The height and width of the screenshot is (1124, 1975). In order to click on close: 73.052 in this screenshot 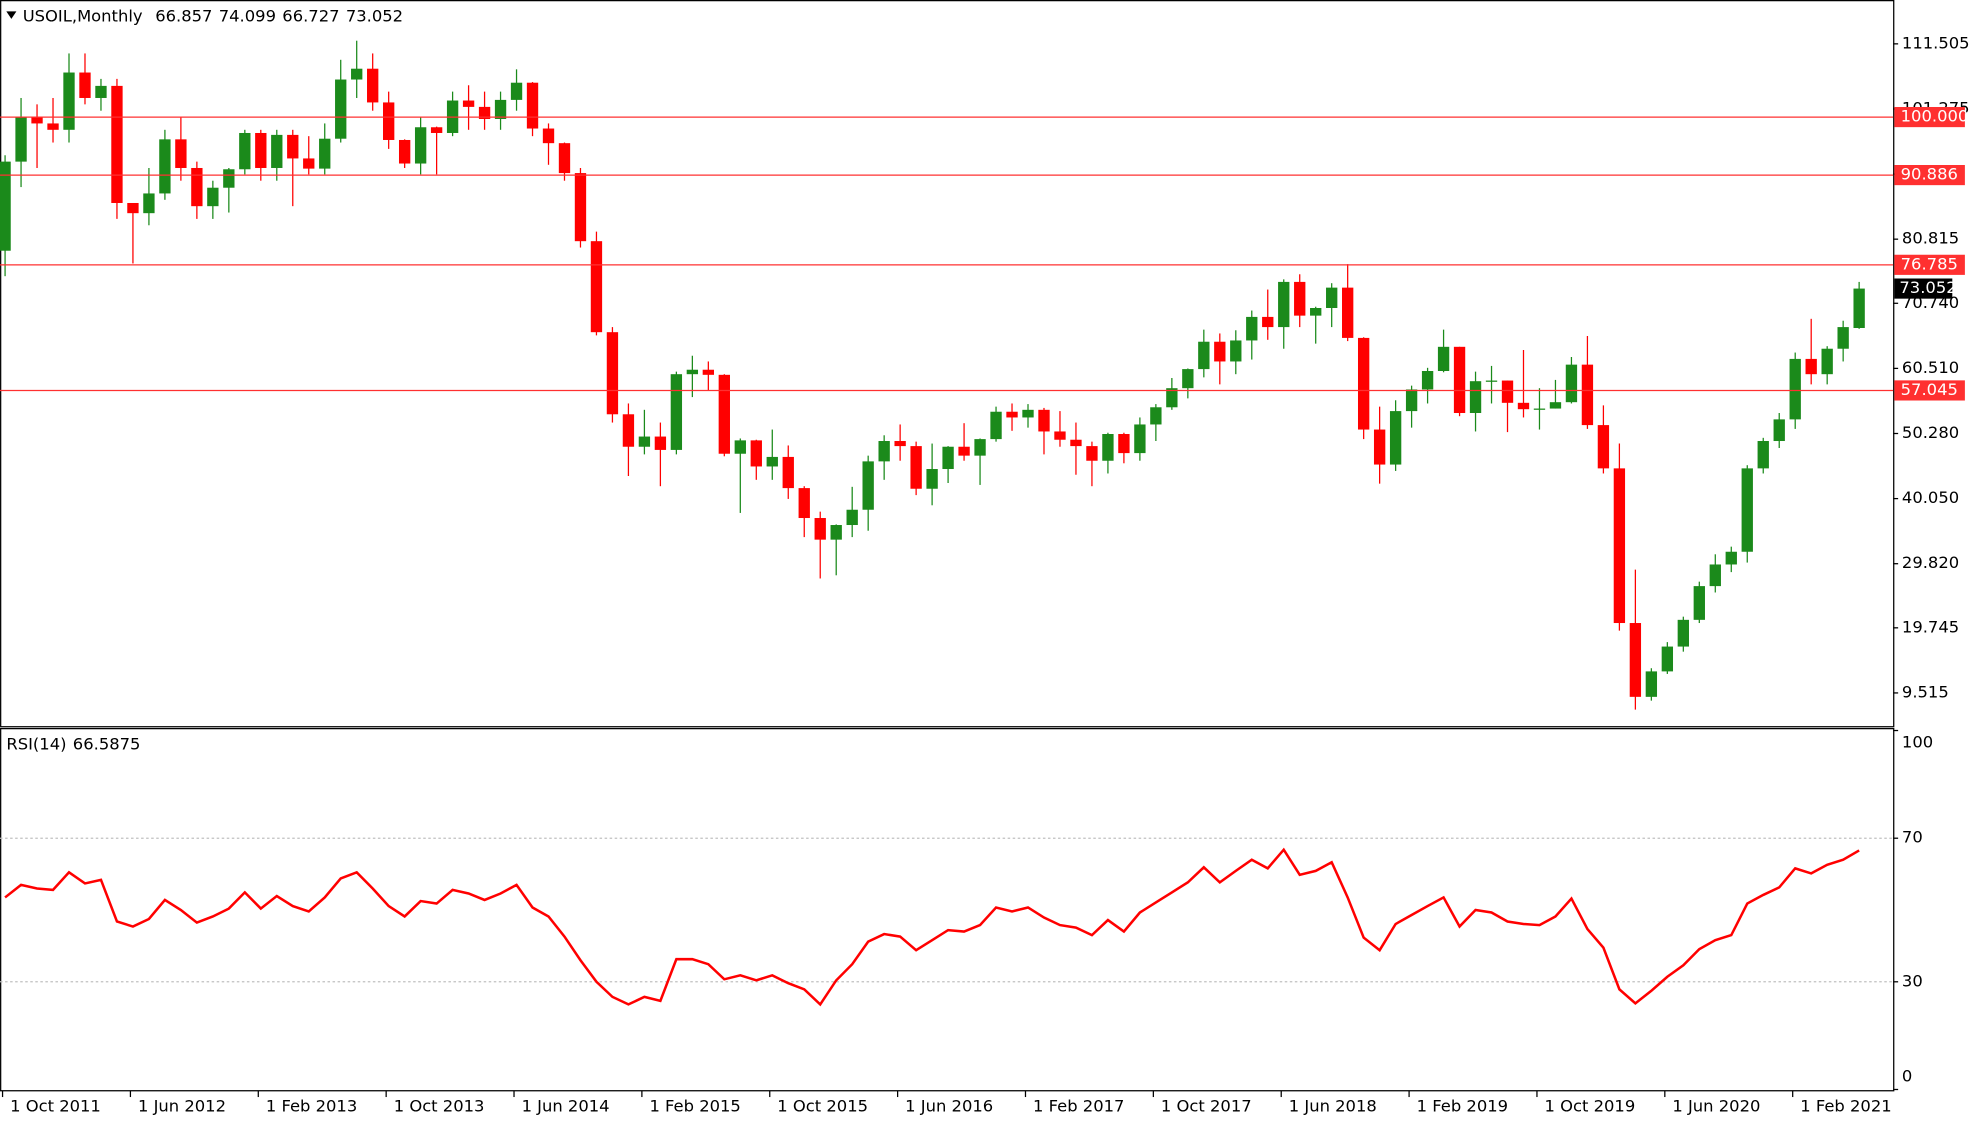, I will do `click(374, 15)`.